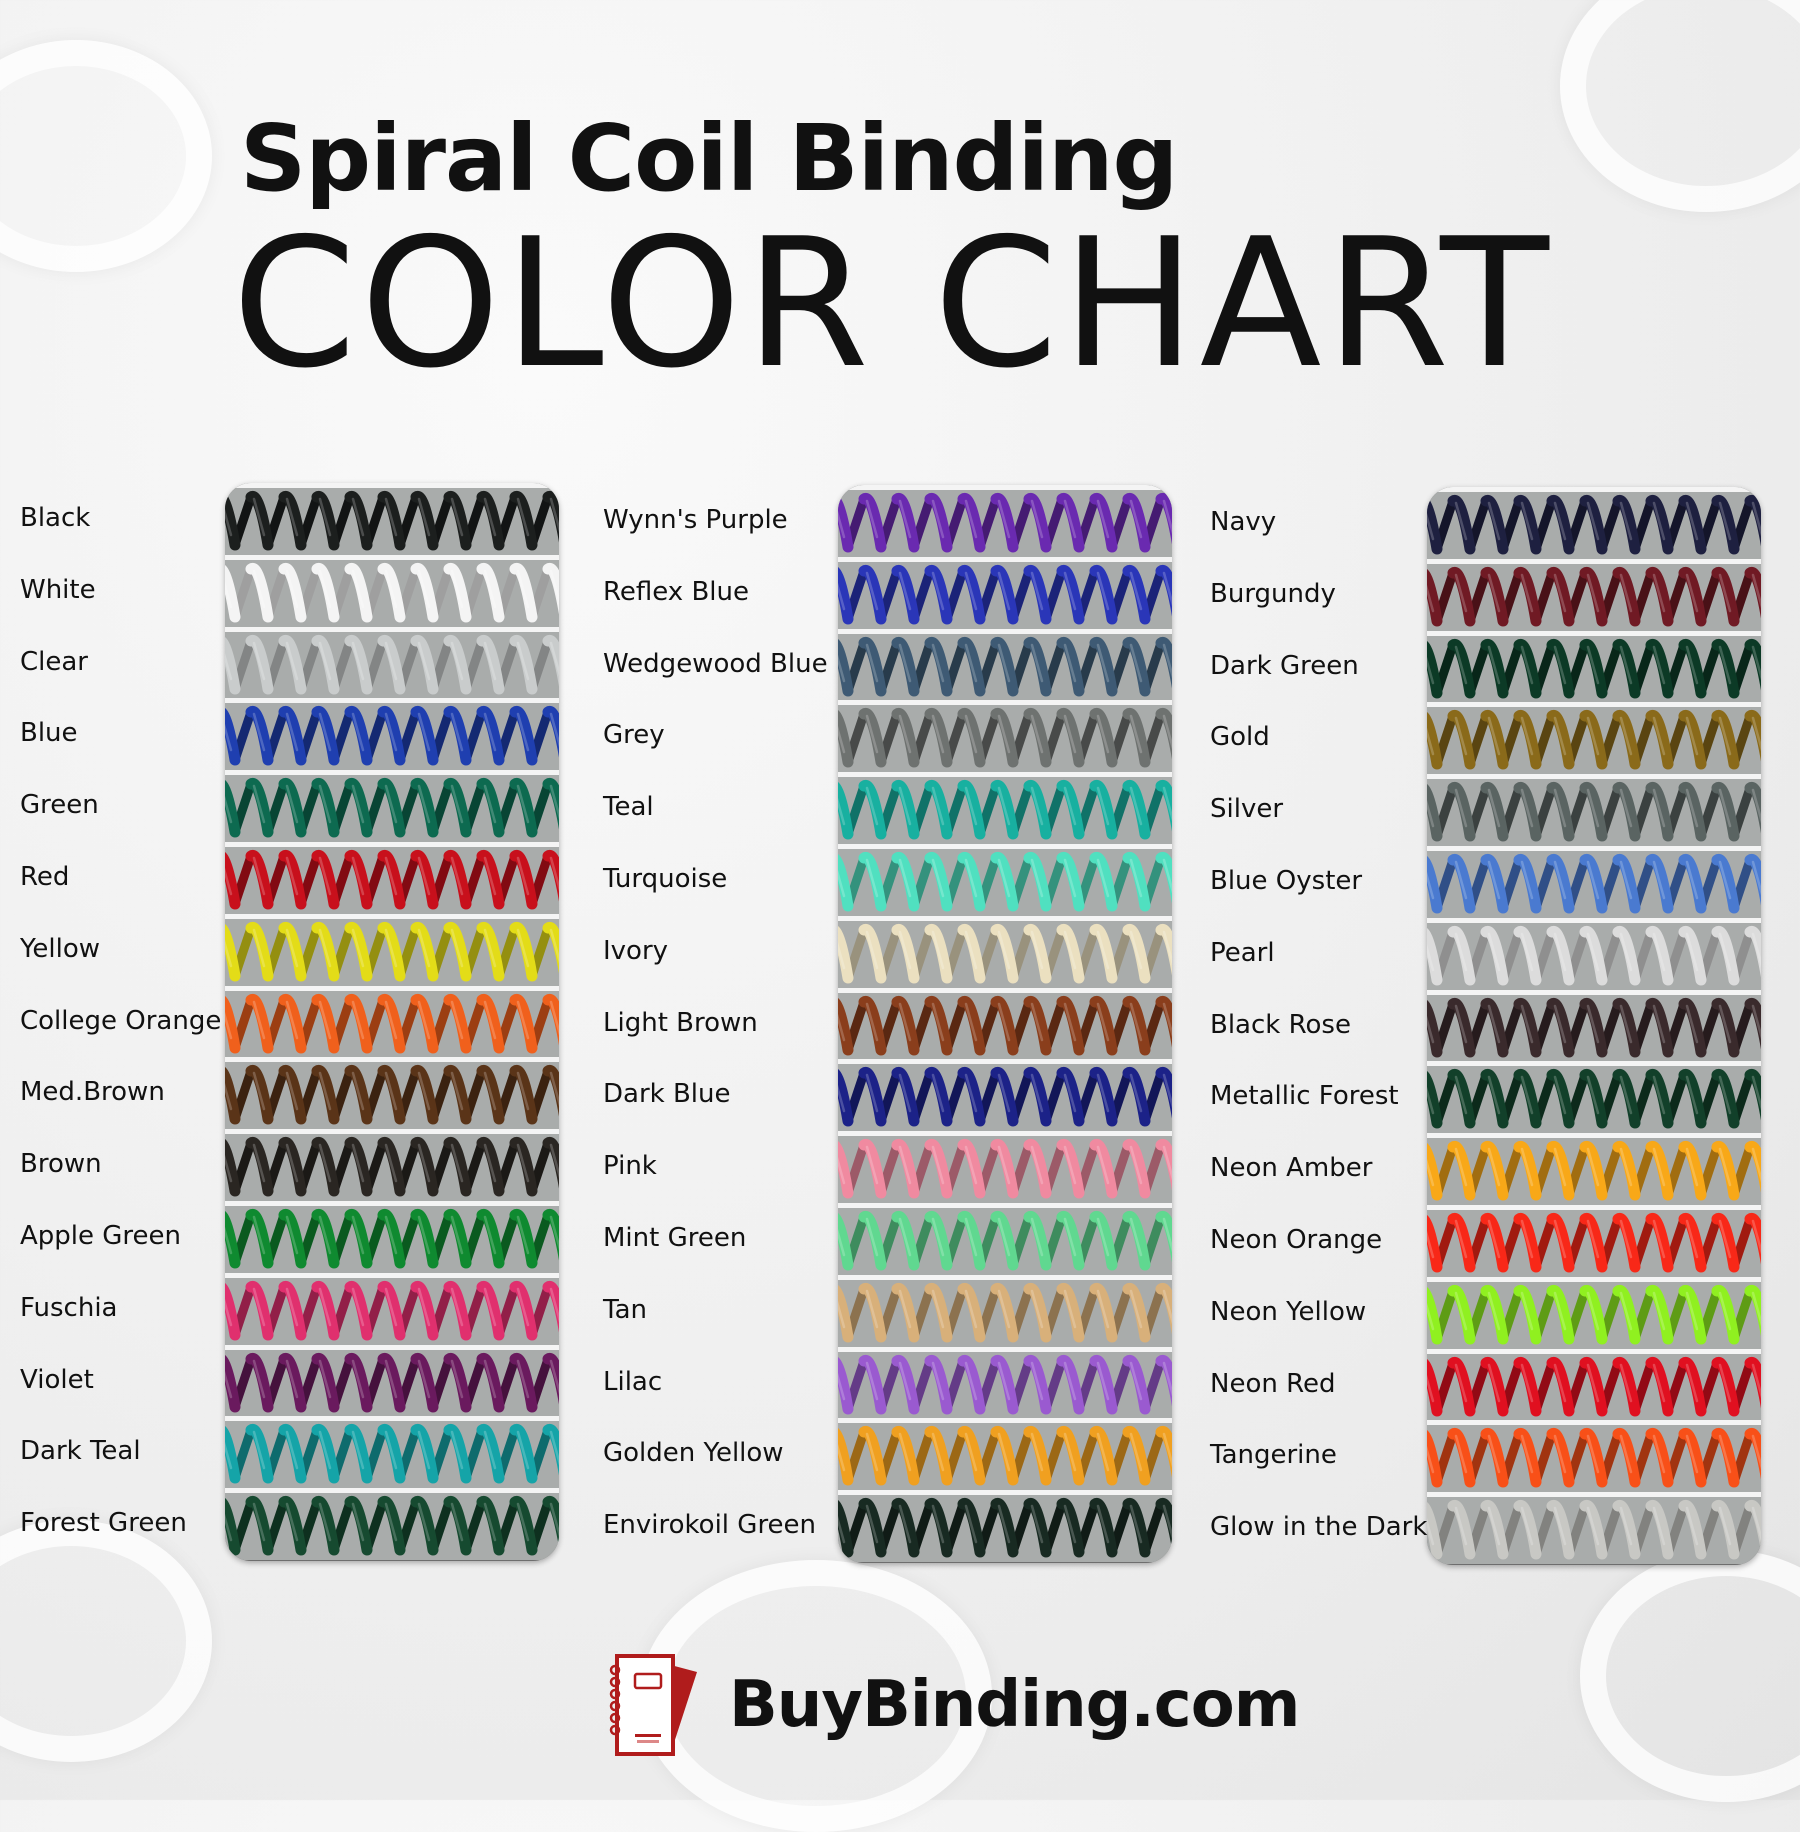 This screenshot has width=1800, height=1832. I want to click on color-label: Glow in the Dark, so click(1319, 1527).